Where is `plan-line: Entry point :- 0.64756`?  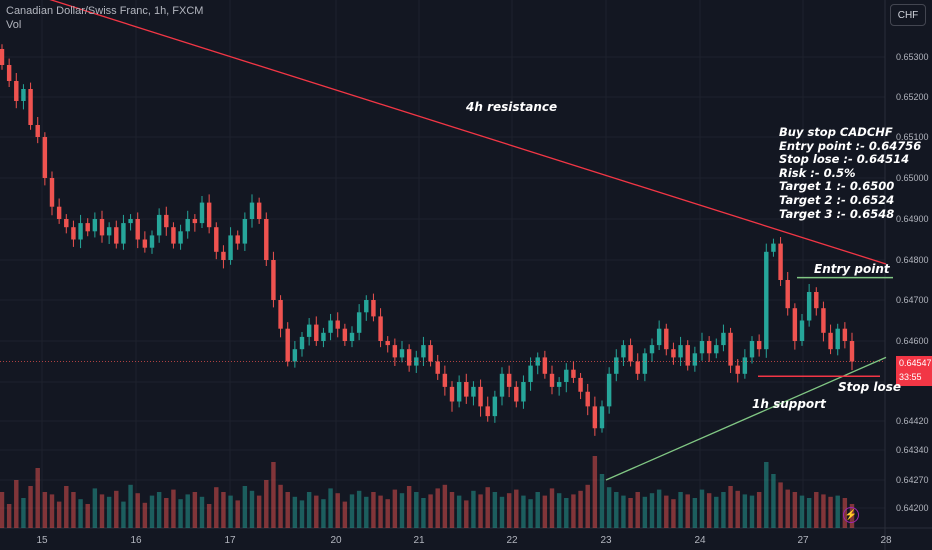
plan-line: Entry point :- 0.64756 is located at coordinates (850, 145).